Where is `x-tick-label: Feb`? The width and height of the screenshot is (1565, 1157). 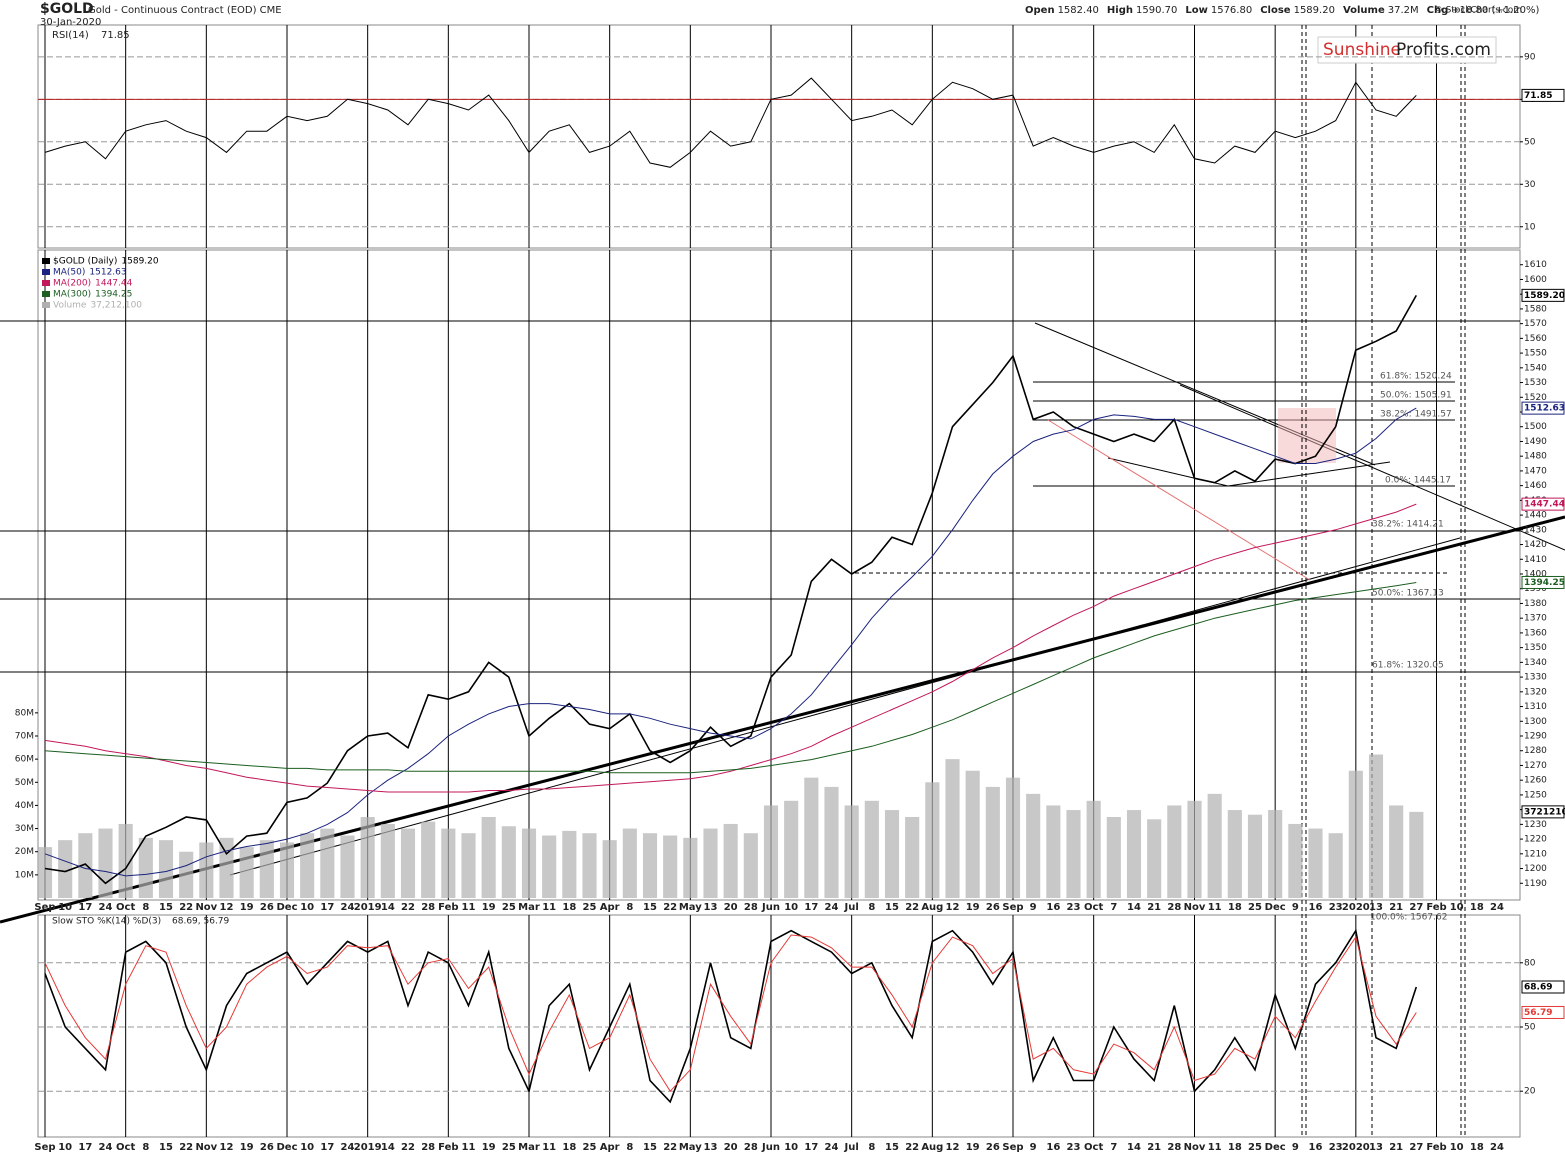 x-tick-label: Feb is located at coordinates (1436, 1147).